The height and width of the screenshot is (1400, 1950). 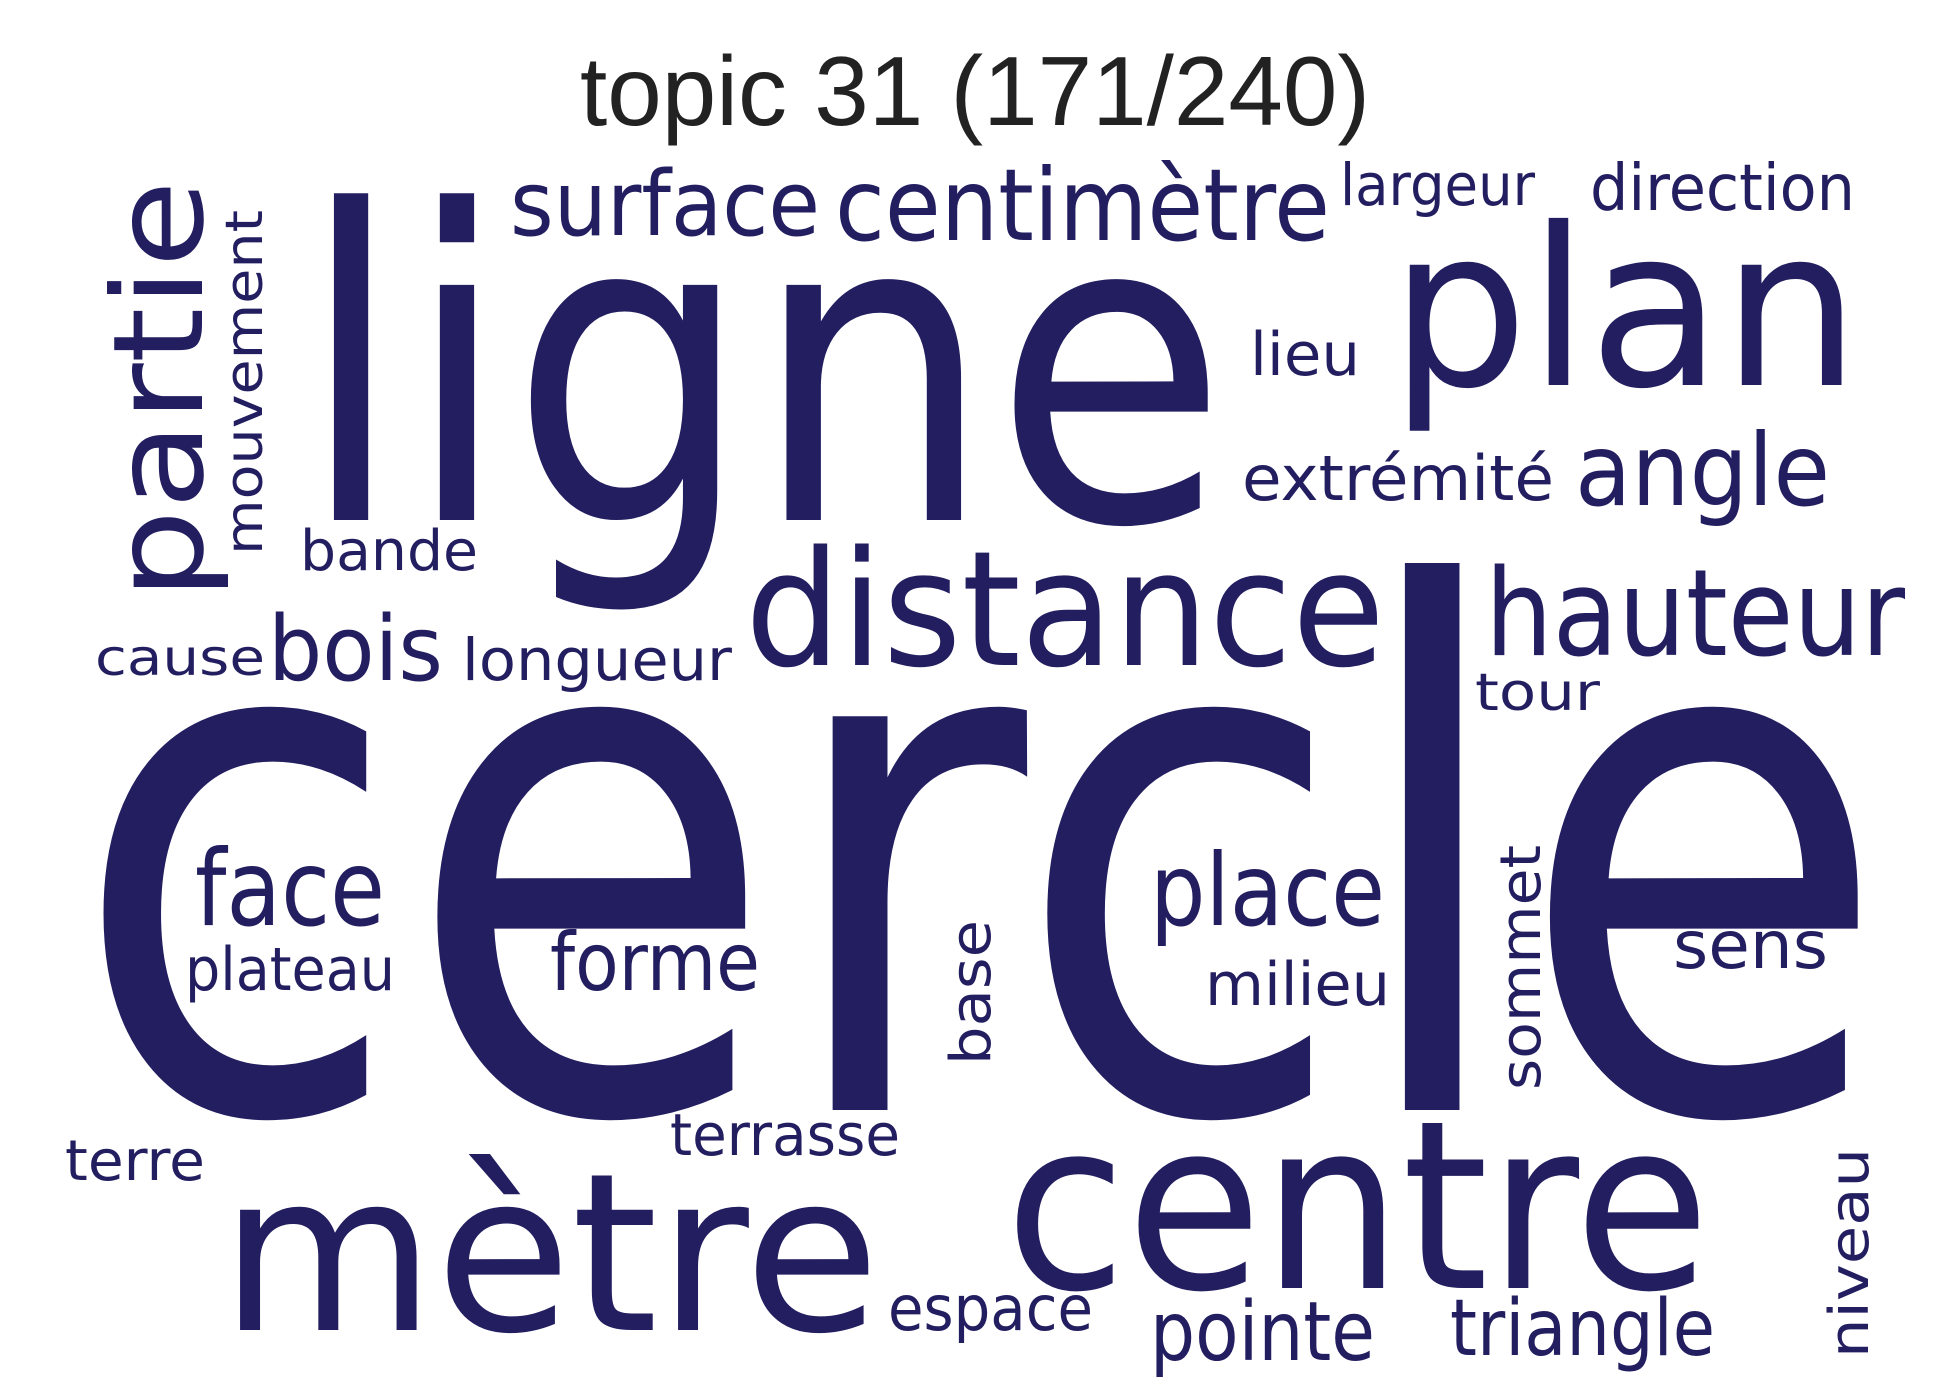 I want to click on word-longueur: longueur, so click(x=597, y=660).